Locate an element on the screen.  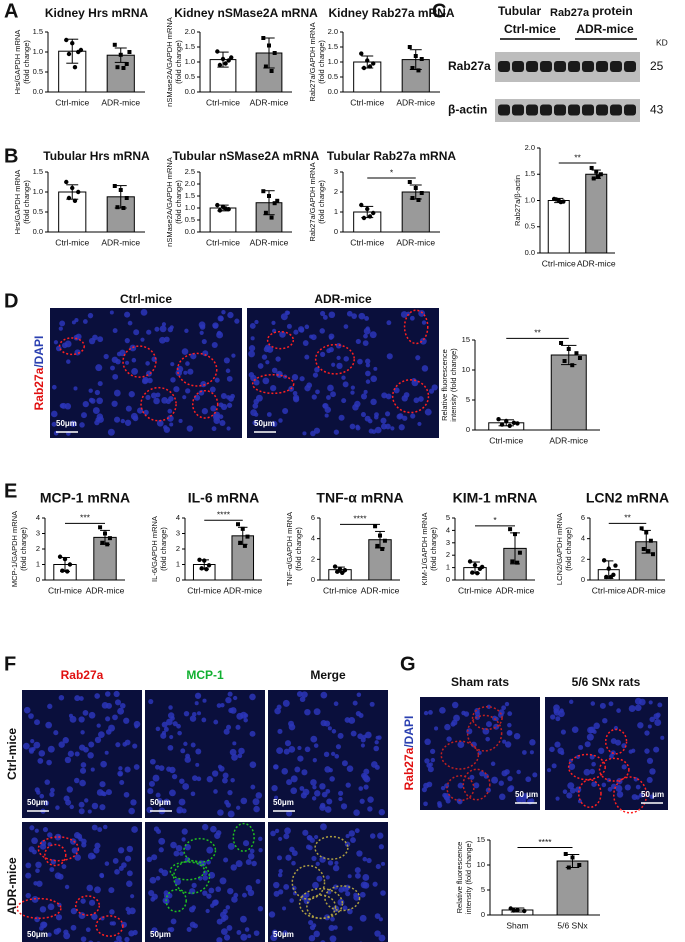
blot-kd: 43 is located at coordinates (657, 110).